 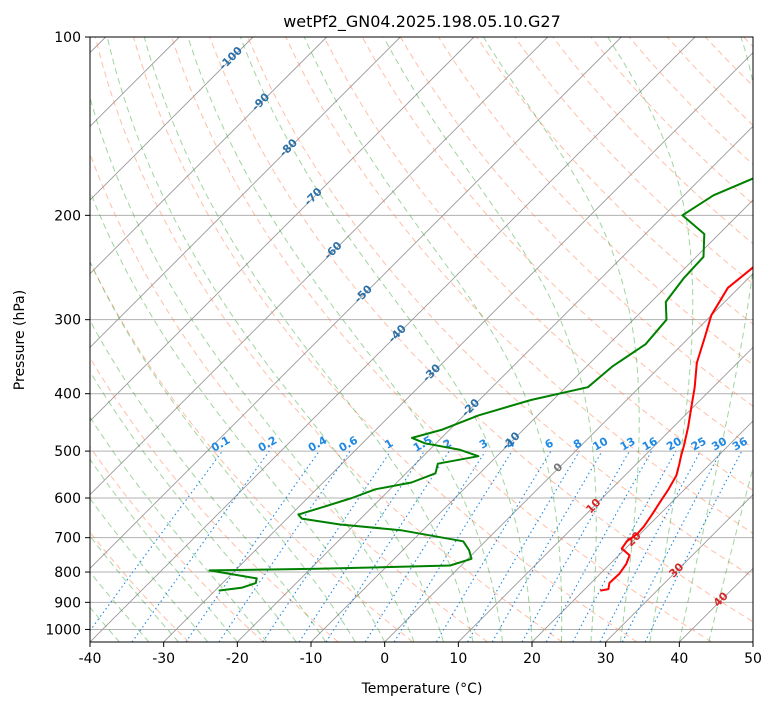 What do you see at coordinates (67, 539) in the screenshot?
I see `y-tick-label: 700` at bounding box center [67, 539].